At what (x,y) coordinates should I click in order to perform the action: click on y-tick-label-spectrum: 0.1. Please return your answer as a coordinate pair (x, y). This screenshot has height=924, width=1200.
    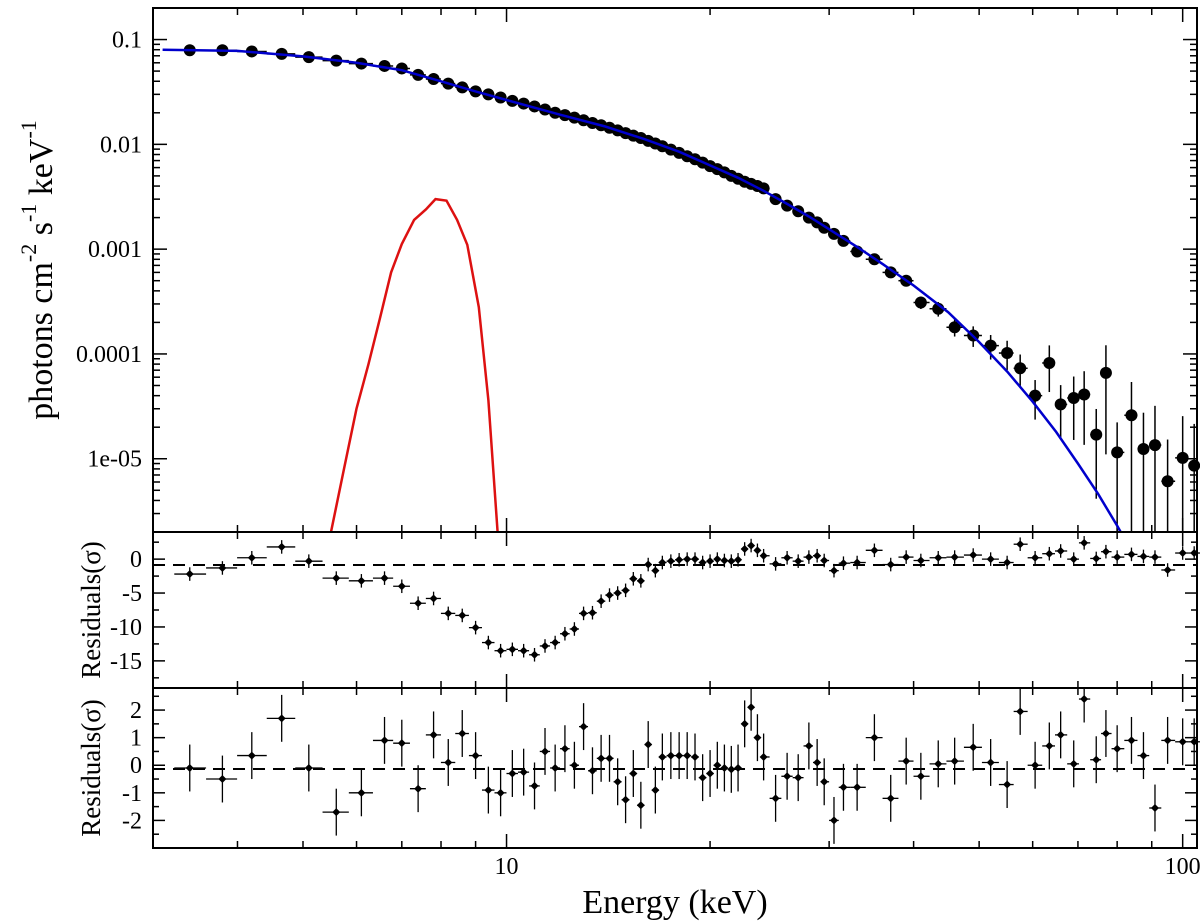
    Looking at the image, I should click on (127, 41).